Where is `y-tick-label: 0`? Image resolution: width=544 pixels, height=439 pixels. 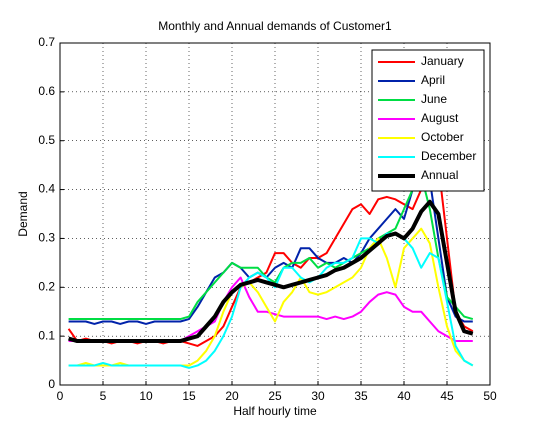
y-tick-label: 0 is located at coordinates (51, 384).